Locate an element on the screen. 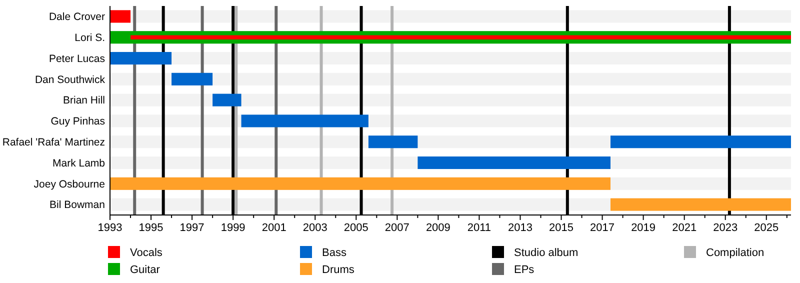 The height and width of the screenshot is (283, 800). y-tick-label: Dale Crover is located at coordinates (77, 17).